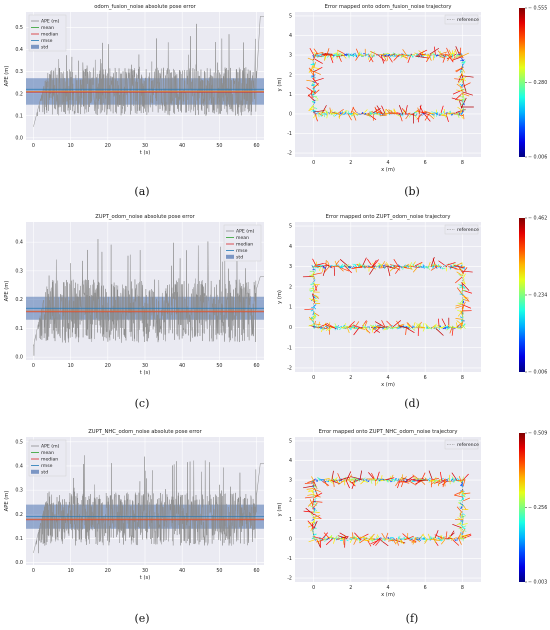 The image size is (550, 630). I want to click on x-tick-label: 50, so click(219, 366).